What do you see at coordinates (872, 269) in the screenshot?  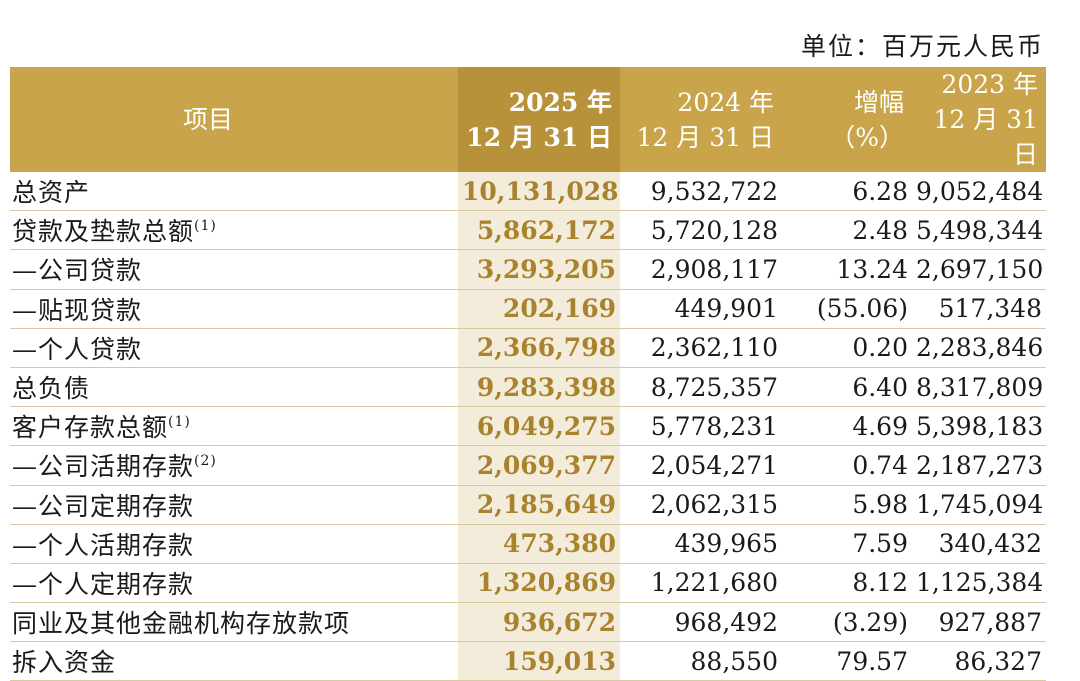 I see `cell-change-text: 13.24` at bounding box center [872, 269].